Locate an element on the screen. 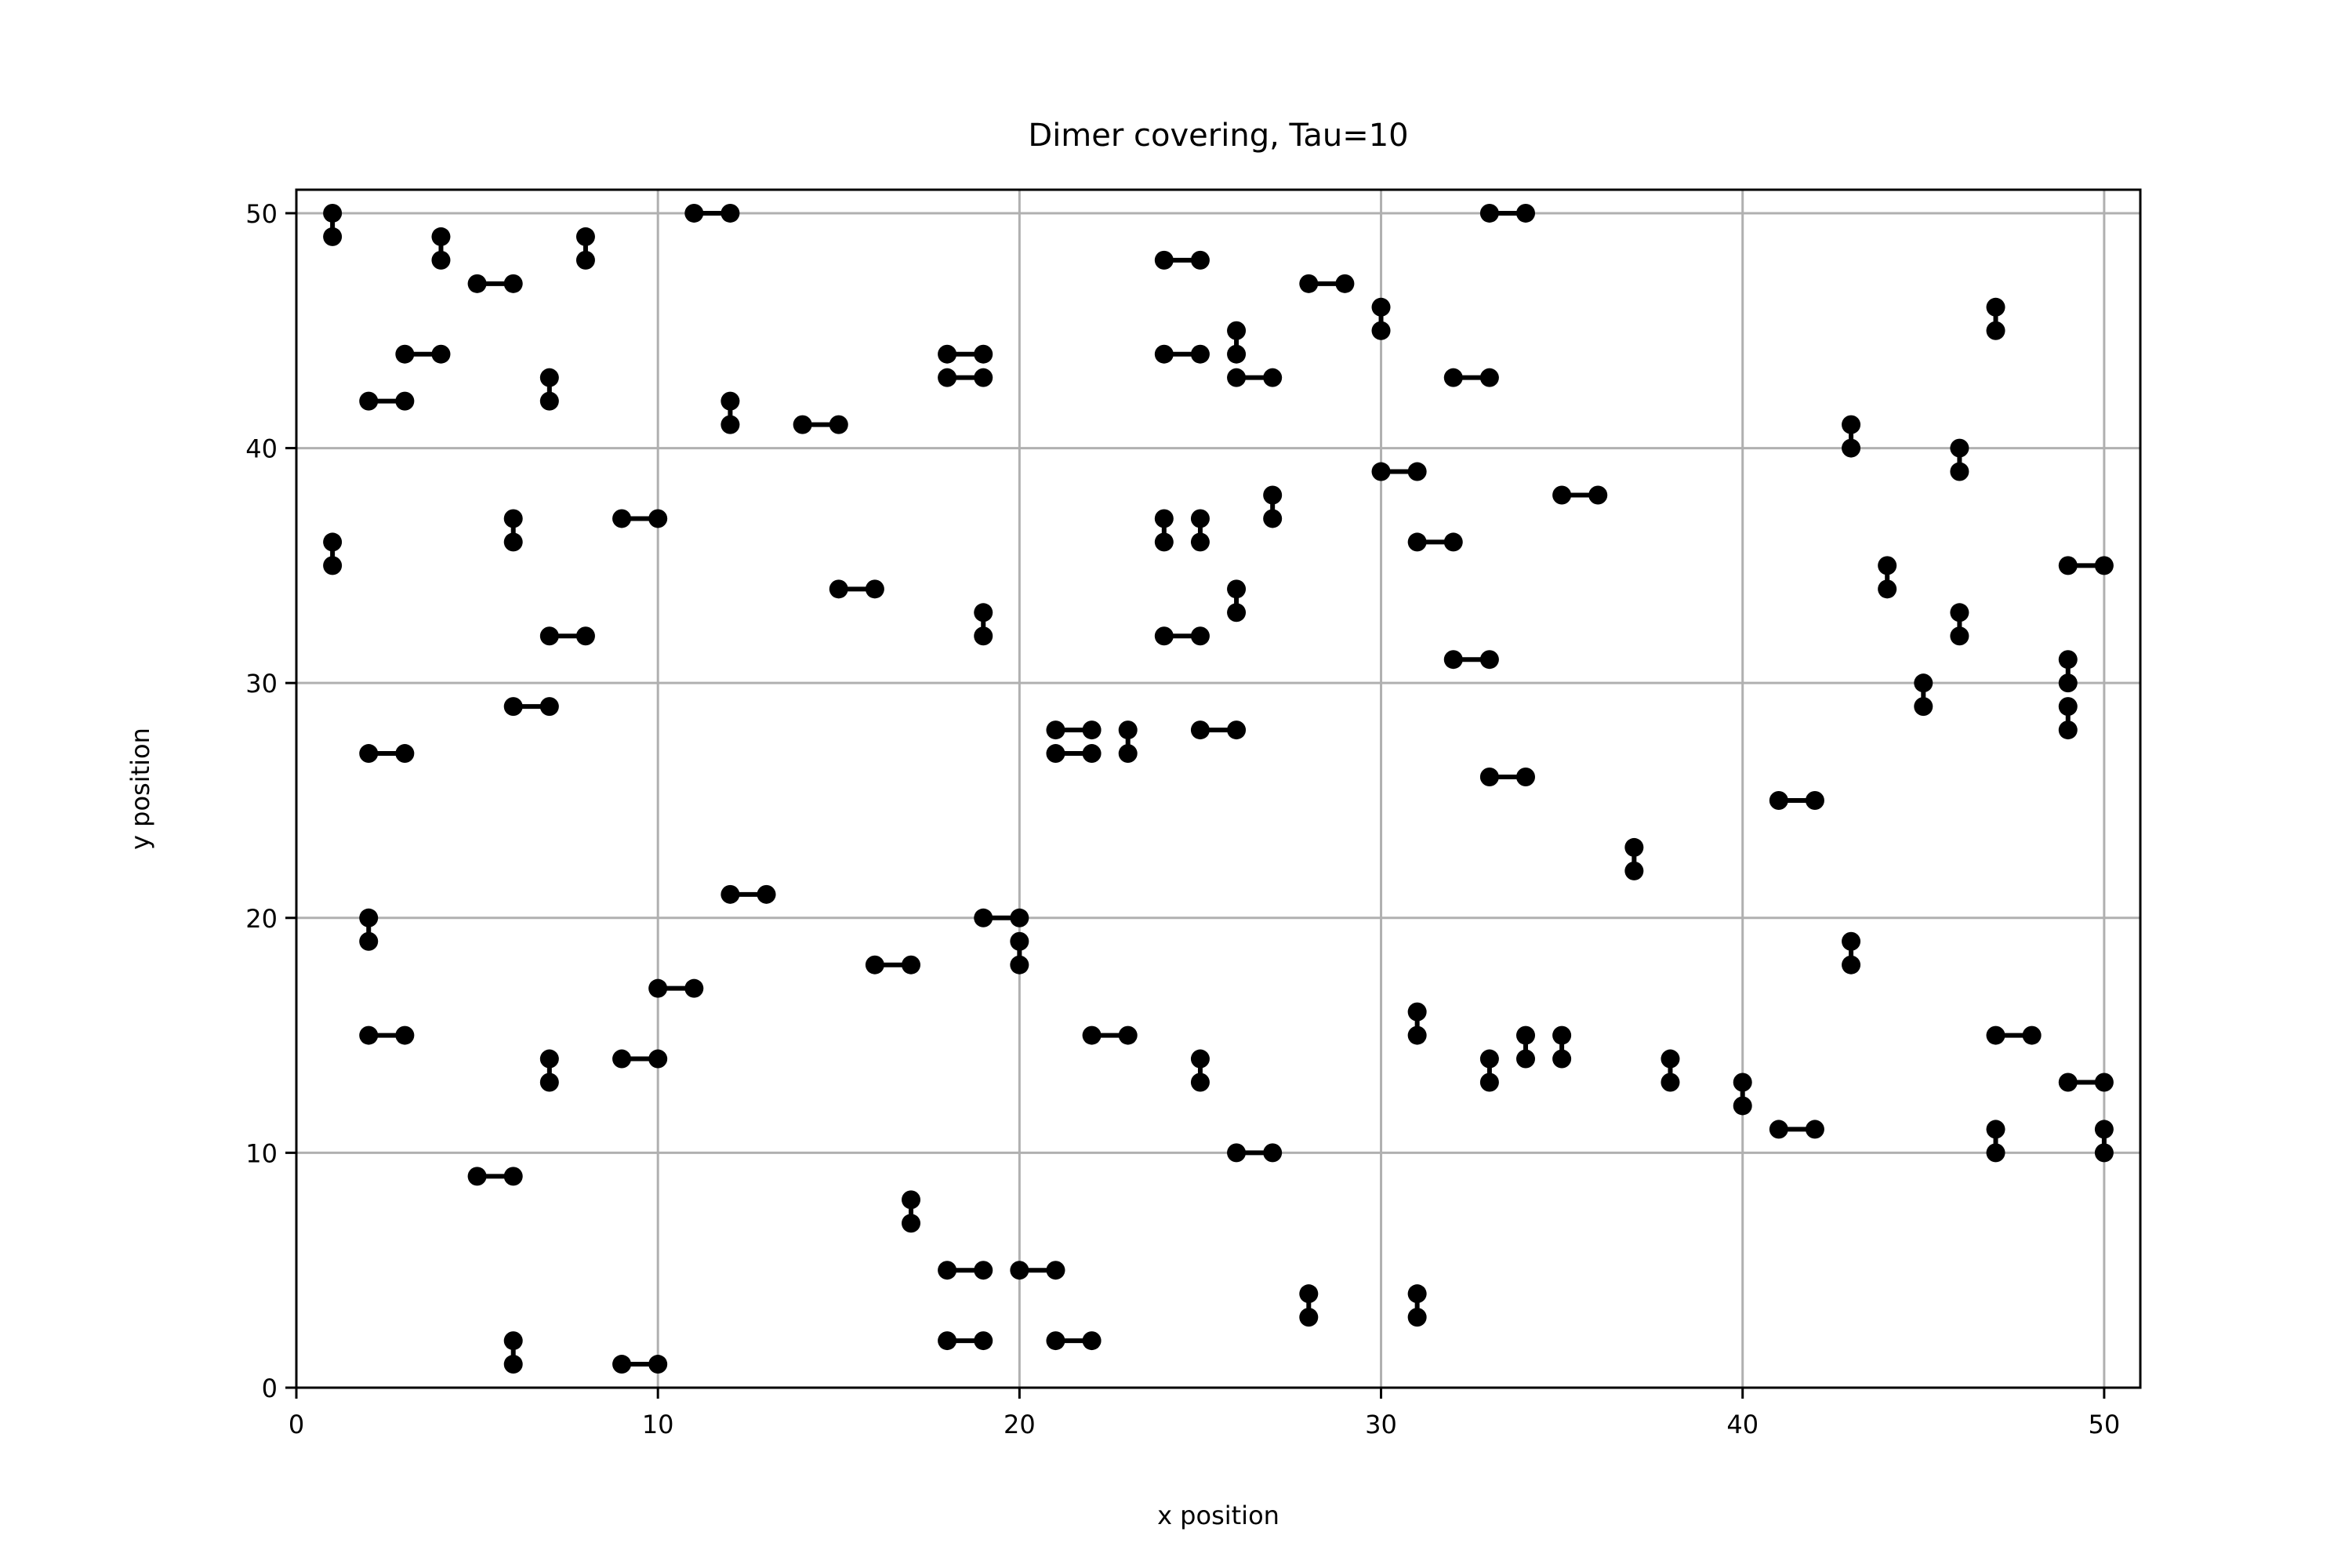 The width and height of the screenshot is (2352, 1568). y-tick-label: 40 is located at coordinates (261, 449).